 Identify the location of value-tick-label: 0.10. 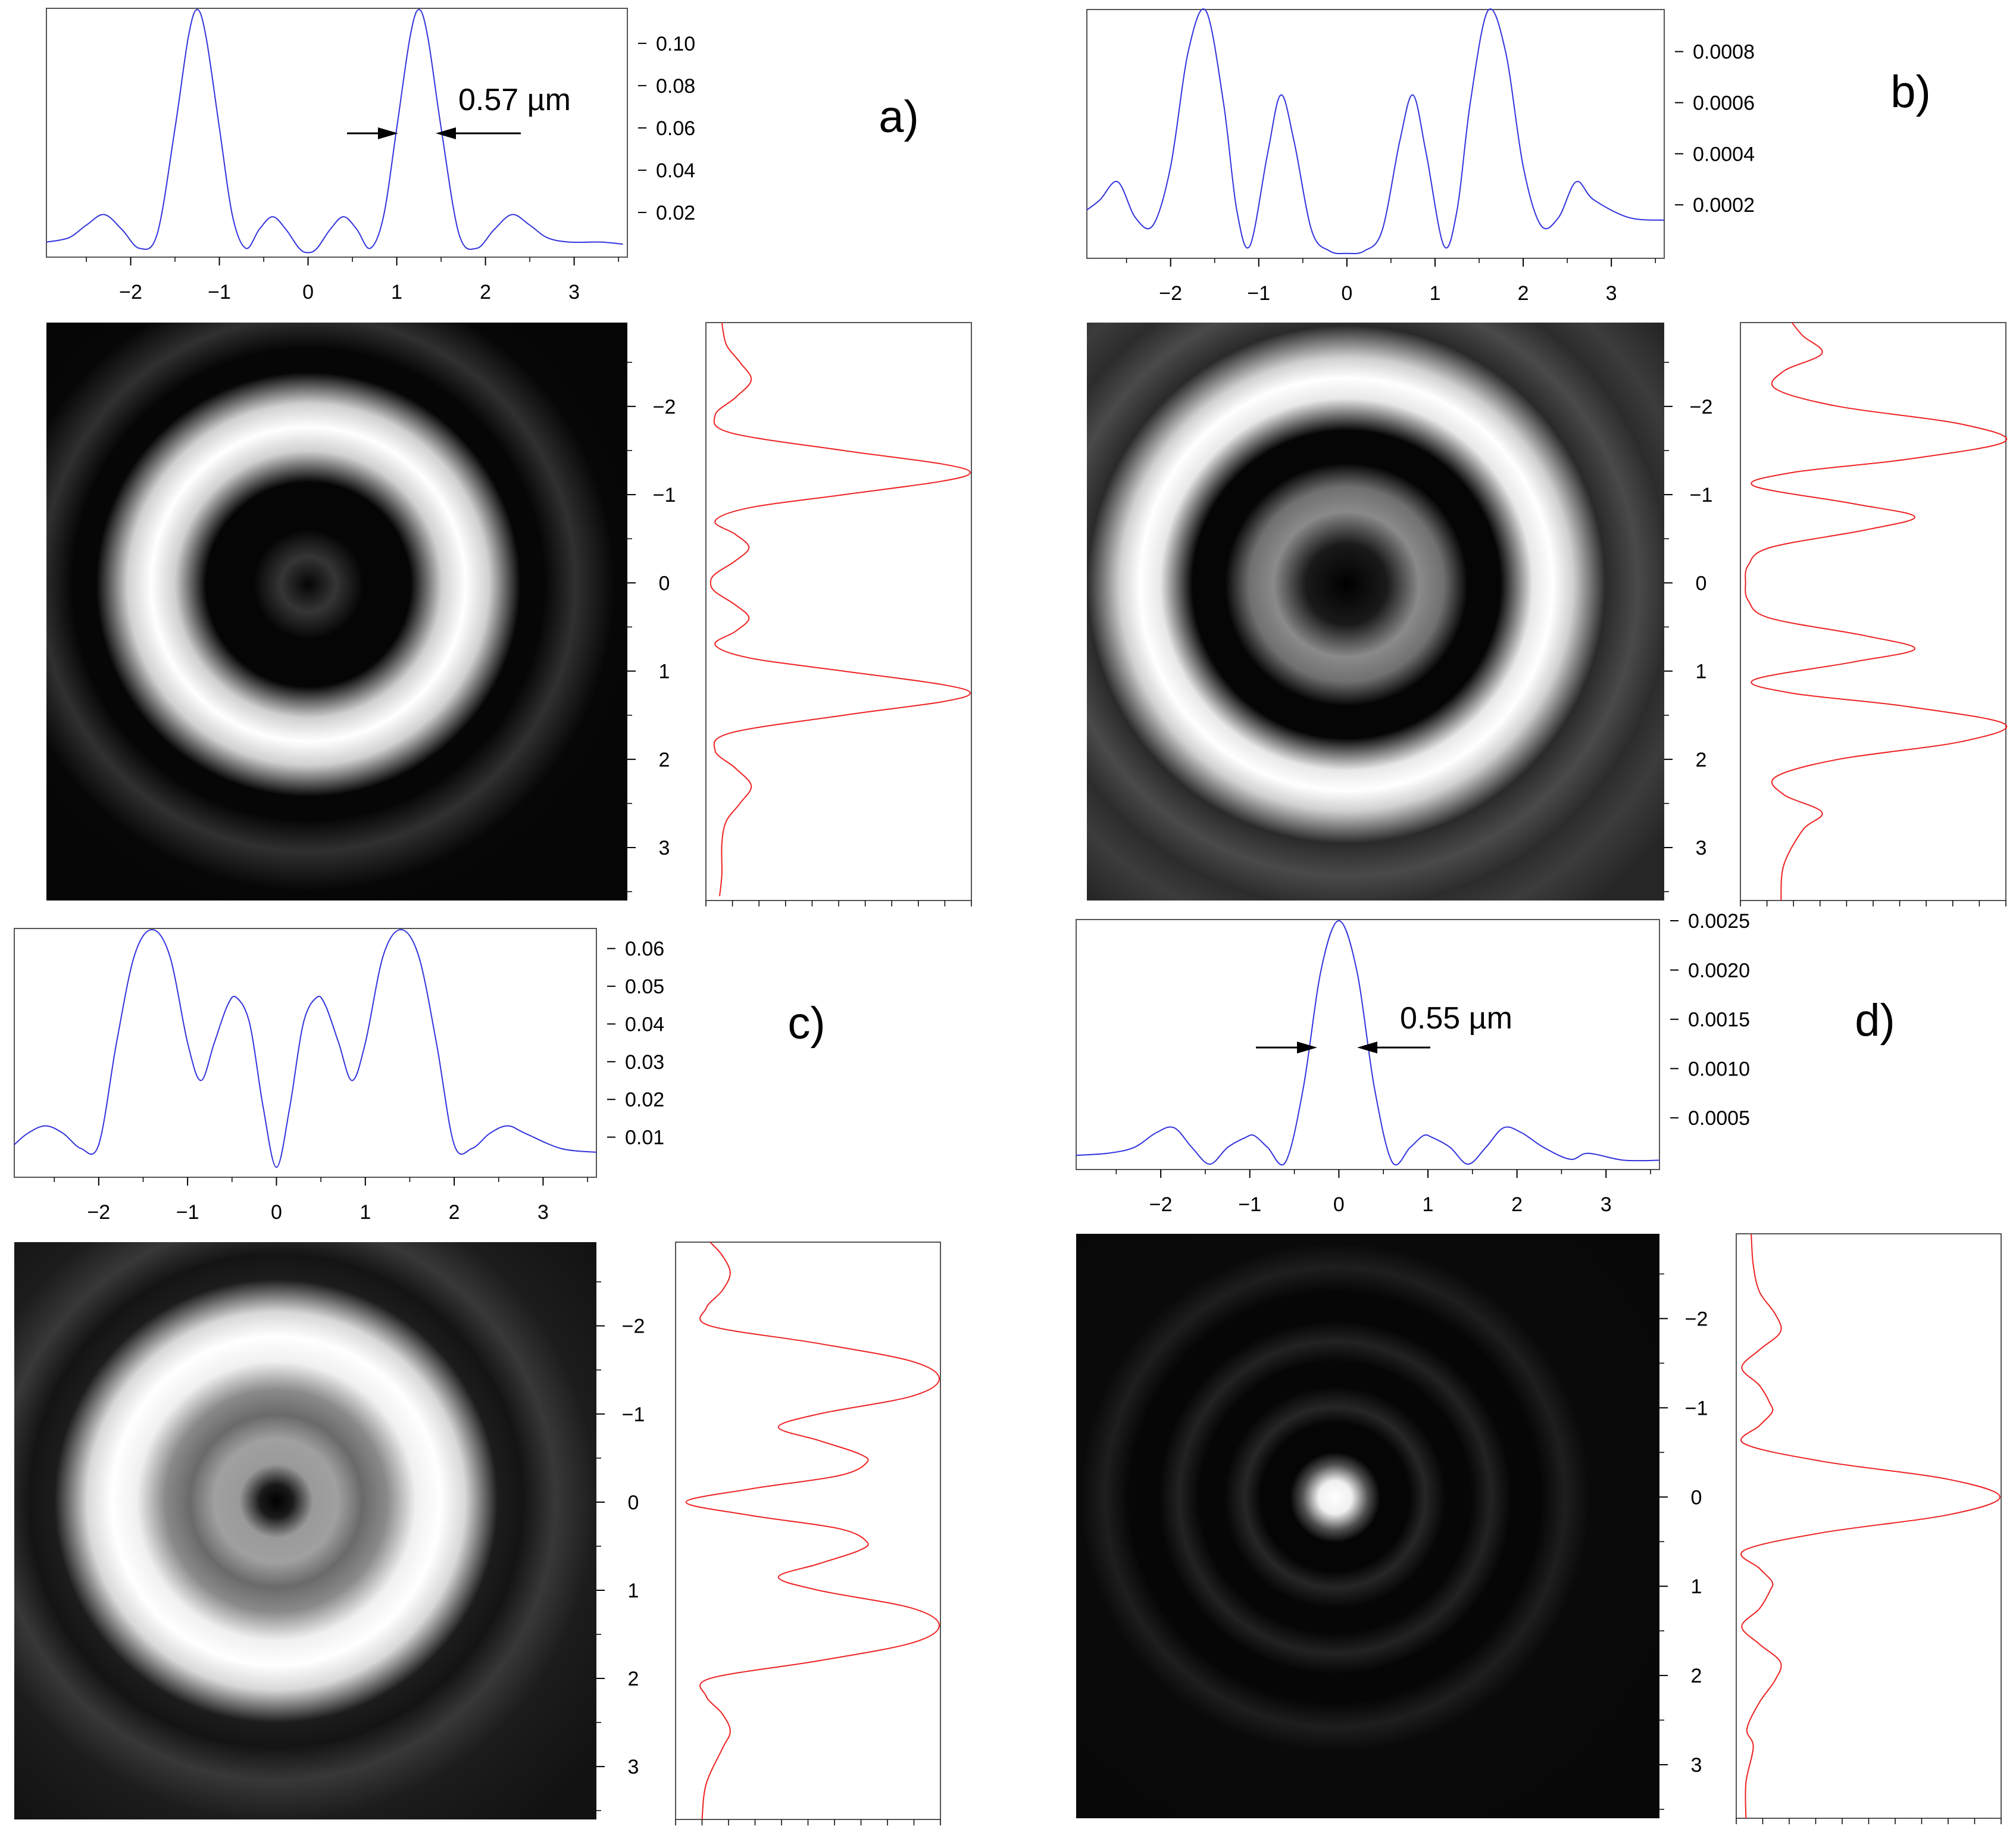
(675, 44).